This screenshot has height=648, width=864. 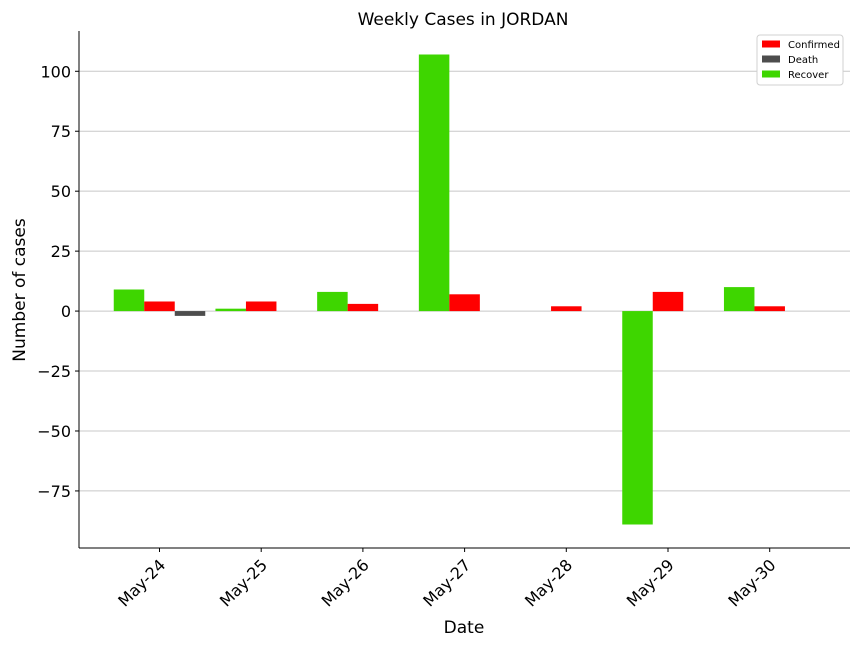 What do you see at coordinates (61, 131) in the screenshot?
I see `y-tick-label: 75` at bounding box center [61, 131].